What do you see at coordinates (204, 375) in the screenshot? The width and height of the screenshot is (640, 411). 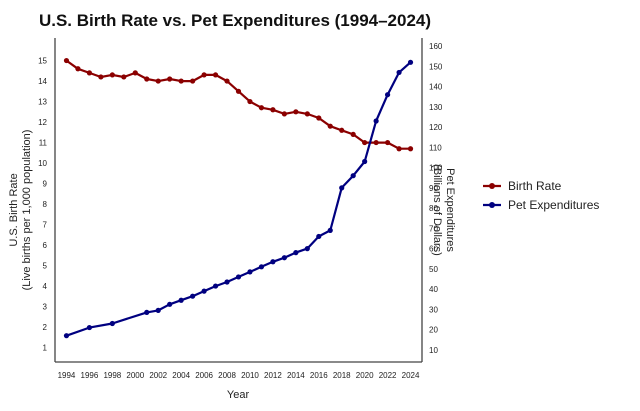 I see `x-tick-label: 2006` at bounding box center [204, 375].